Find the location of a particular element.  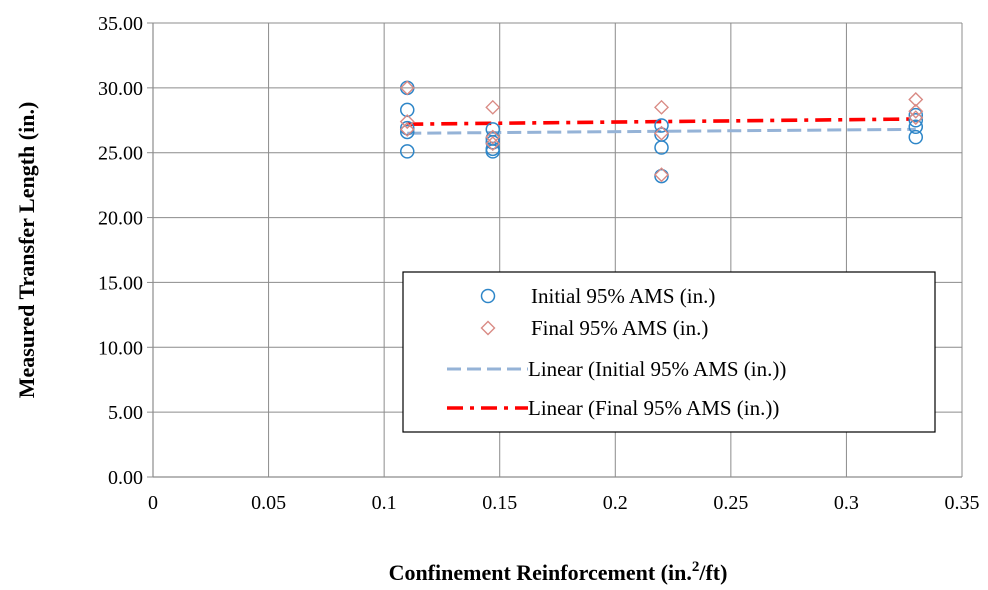

x-axis-title-main: Confinement Reinforcement (in. is located at coordinates (540, 572).